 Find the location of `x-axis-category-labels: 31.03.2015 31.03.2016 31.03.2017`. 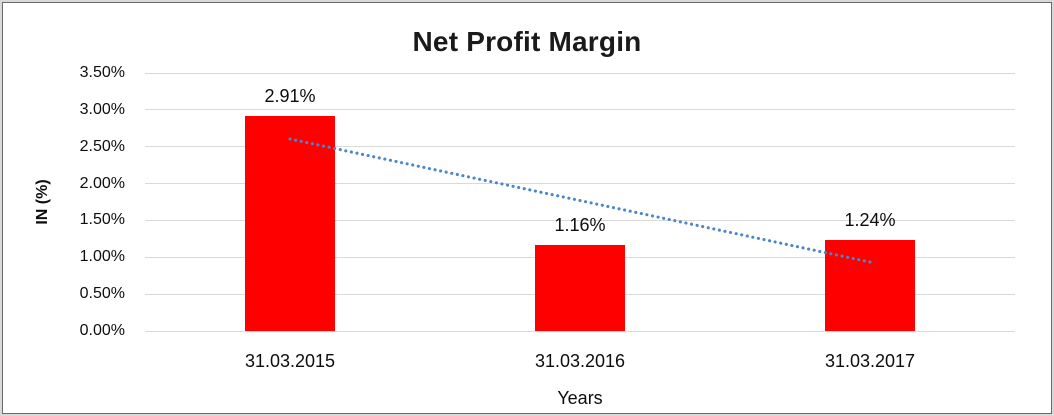

x-axis-category-labels: 31.03.2015 31.03.2016 31.03.2017 is located at coordinates (580, 362).